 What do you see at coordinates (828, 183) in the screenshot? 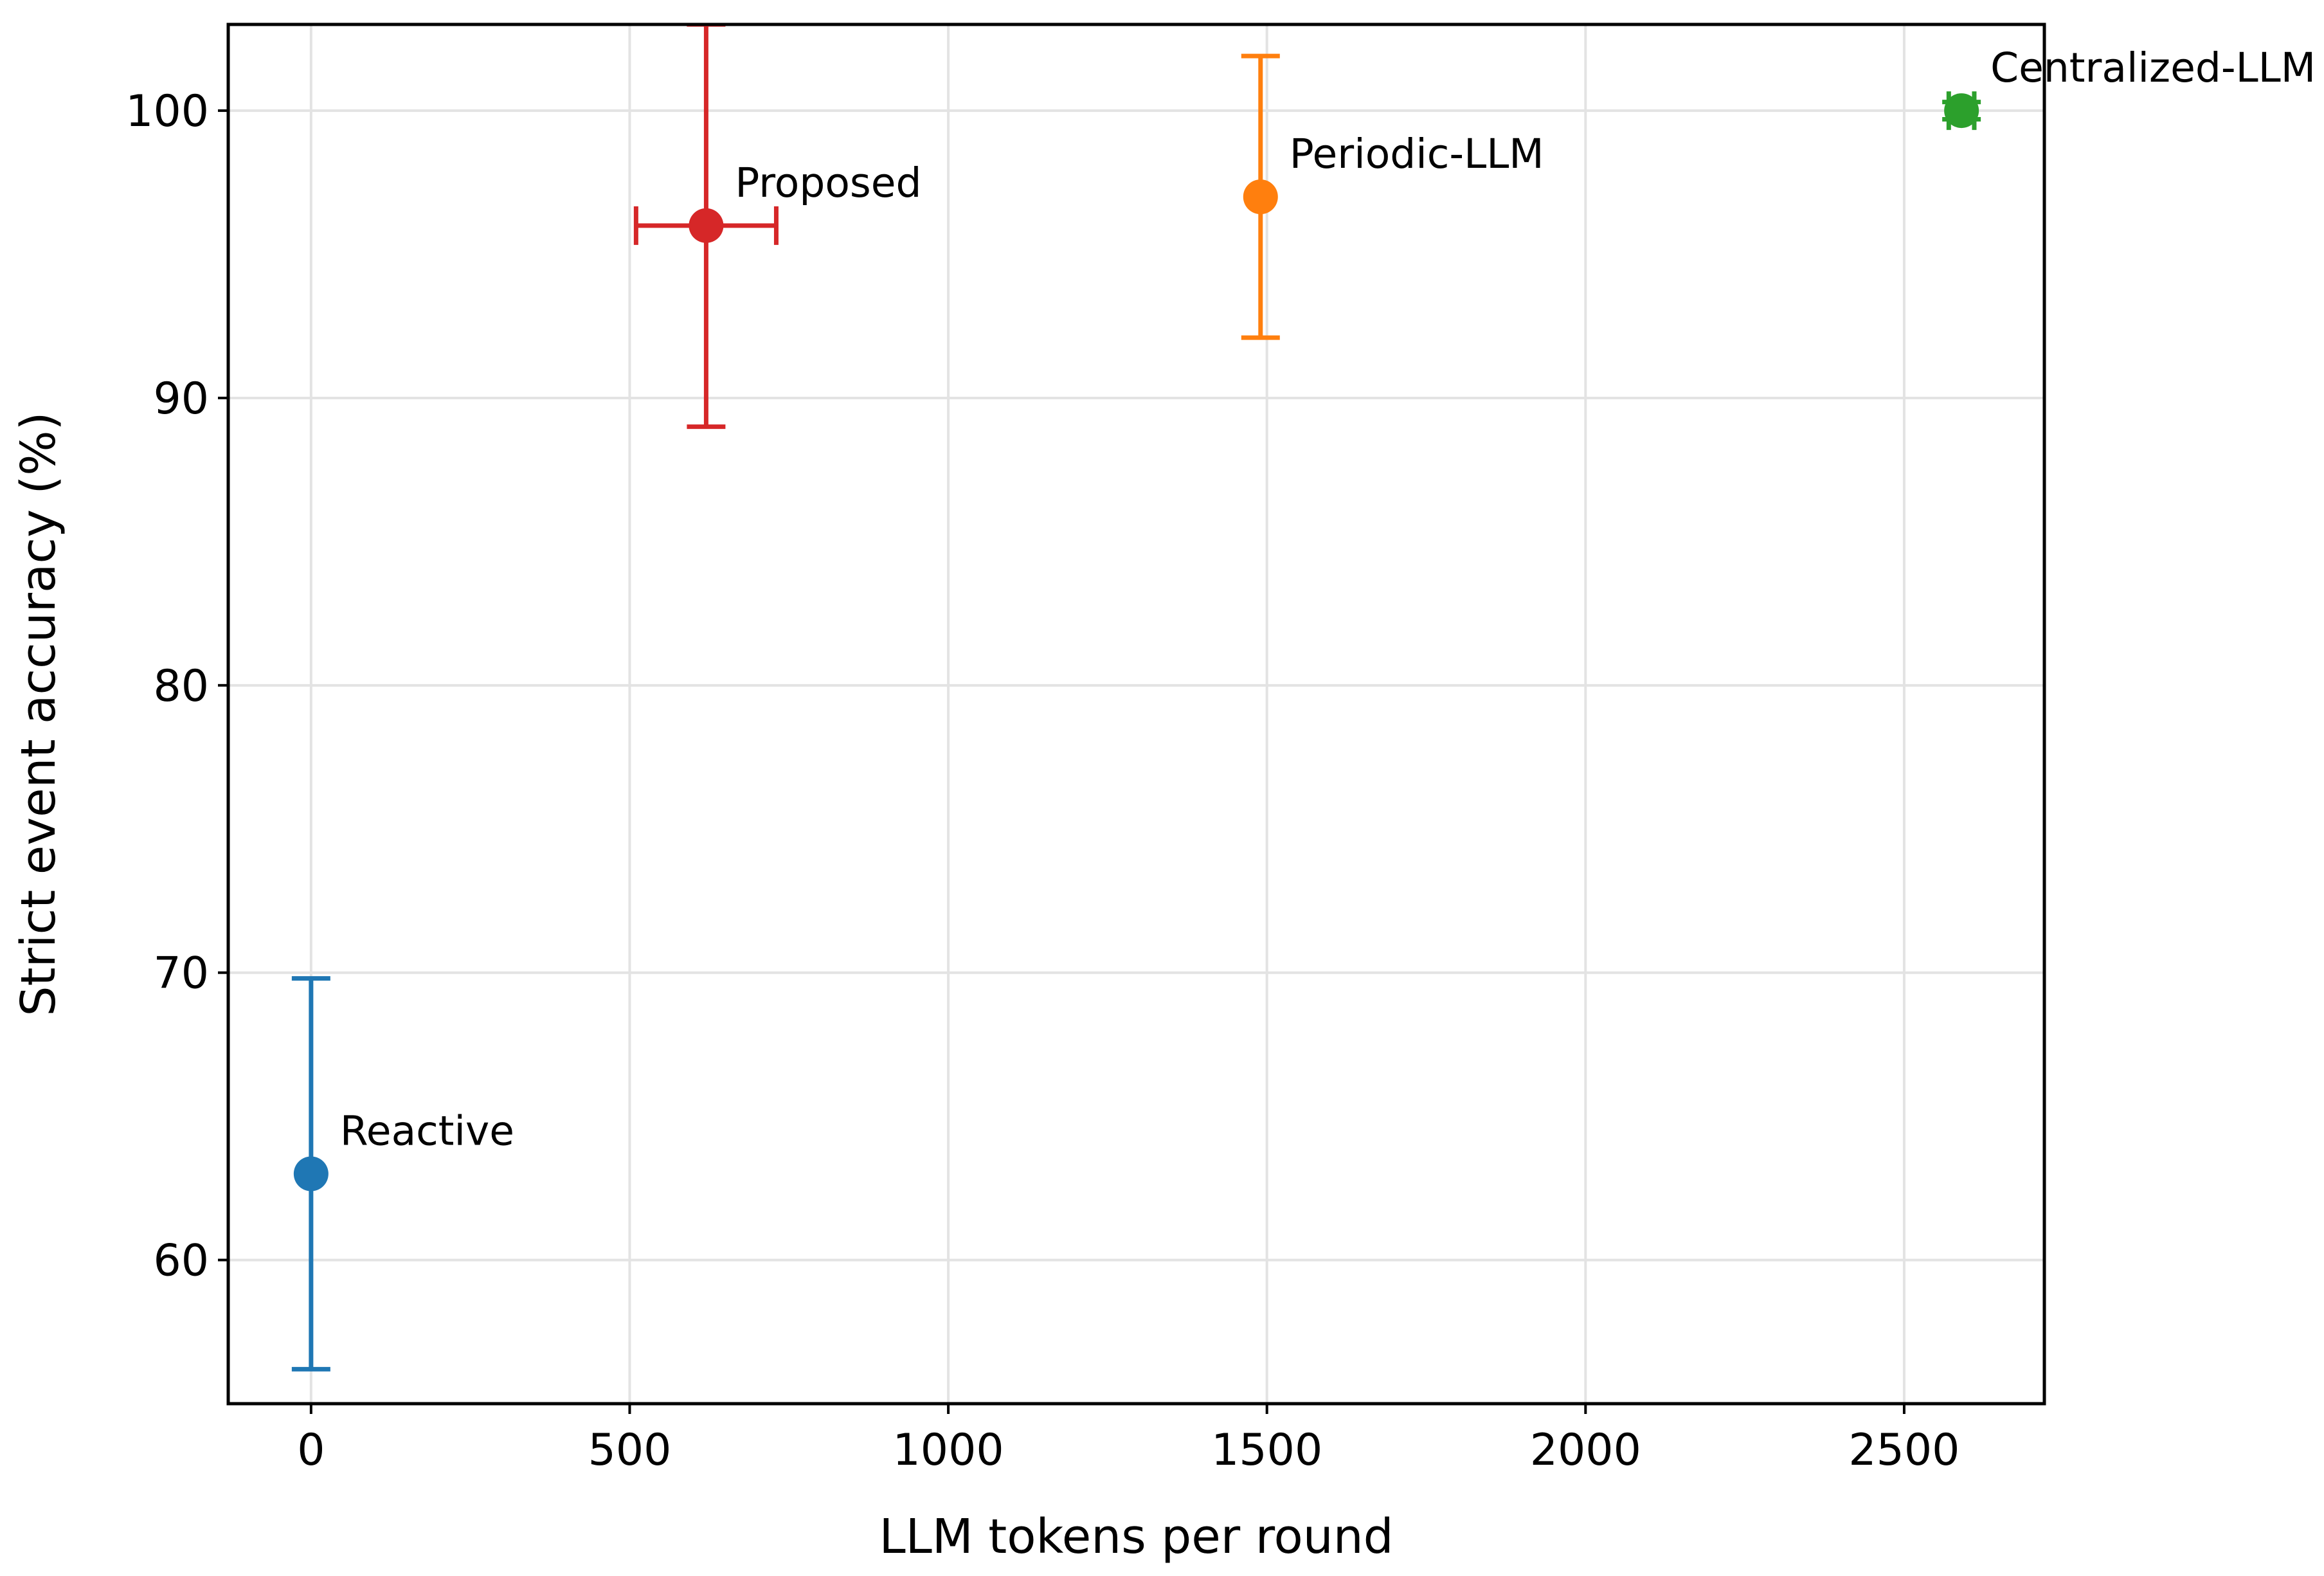
I see `point-label: Proposed` at bounding box center [828, 183].